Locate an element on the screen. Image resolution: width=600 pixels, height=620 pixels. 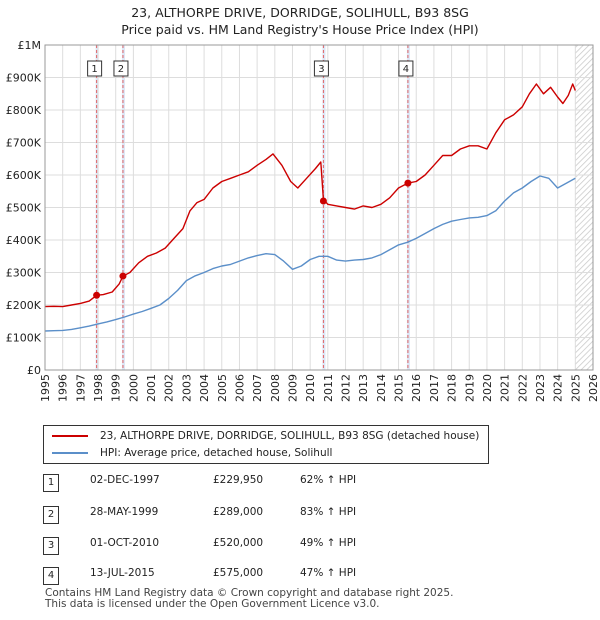
transaction-hpi: 62% ↑ HPI is located at coordinates (328, 480).